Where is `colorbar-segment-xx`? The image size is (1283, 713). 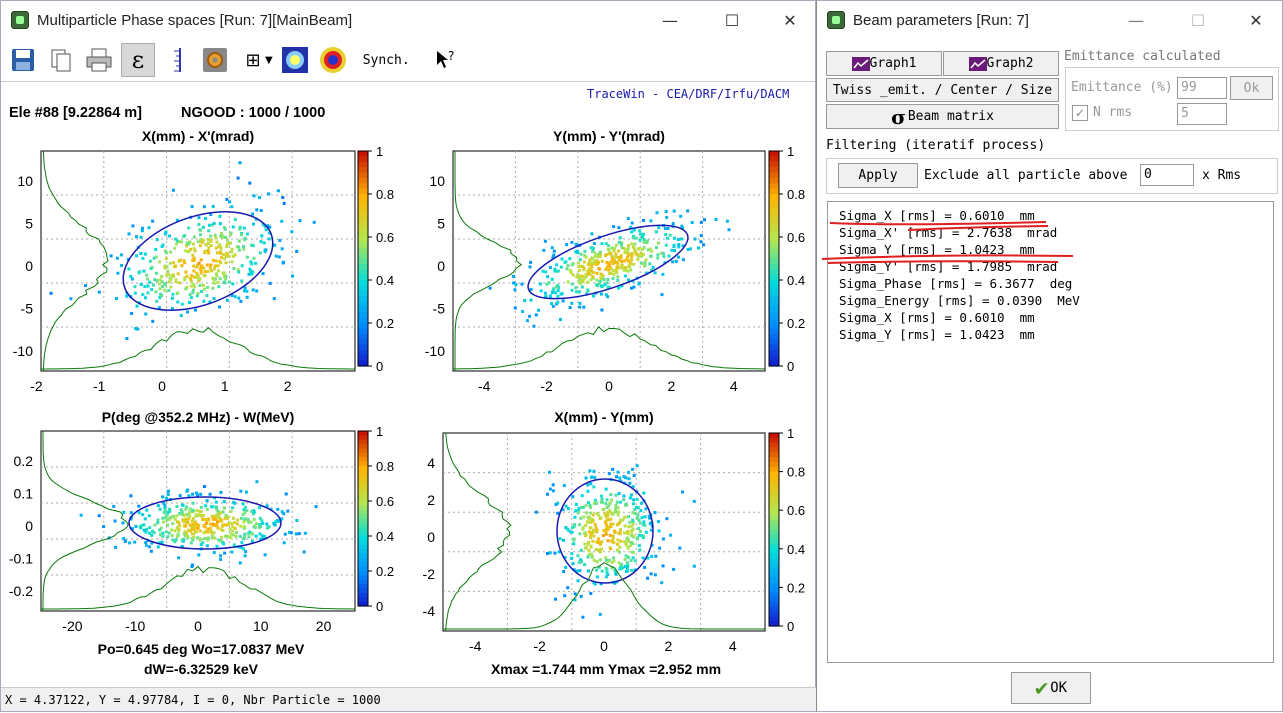 colorbar-segment-xx is located at coordinates (363, 331).